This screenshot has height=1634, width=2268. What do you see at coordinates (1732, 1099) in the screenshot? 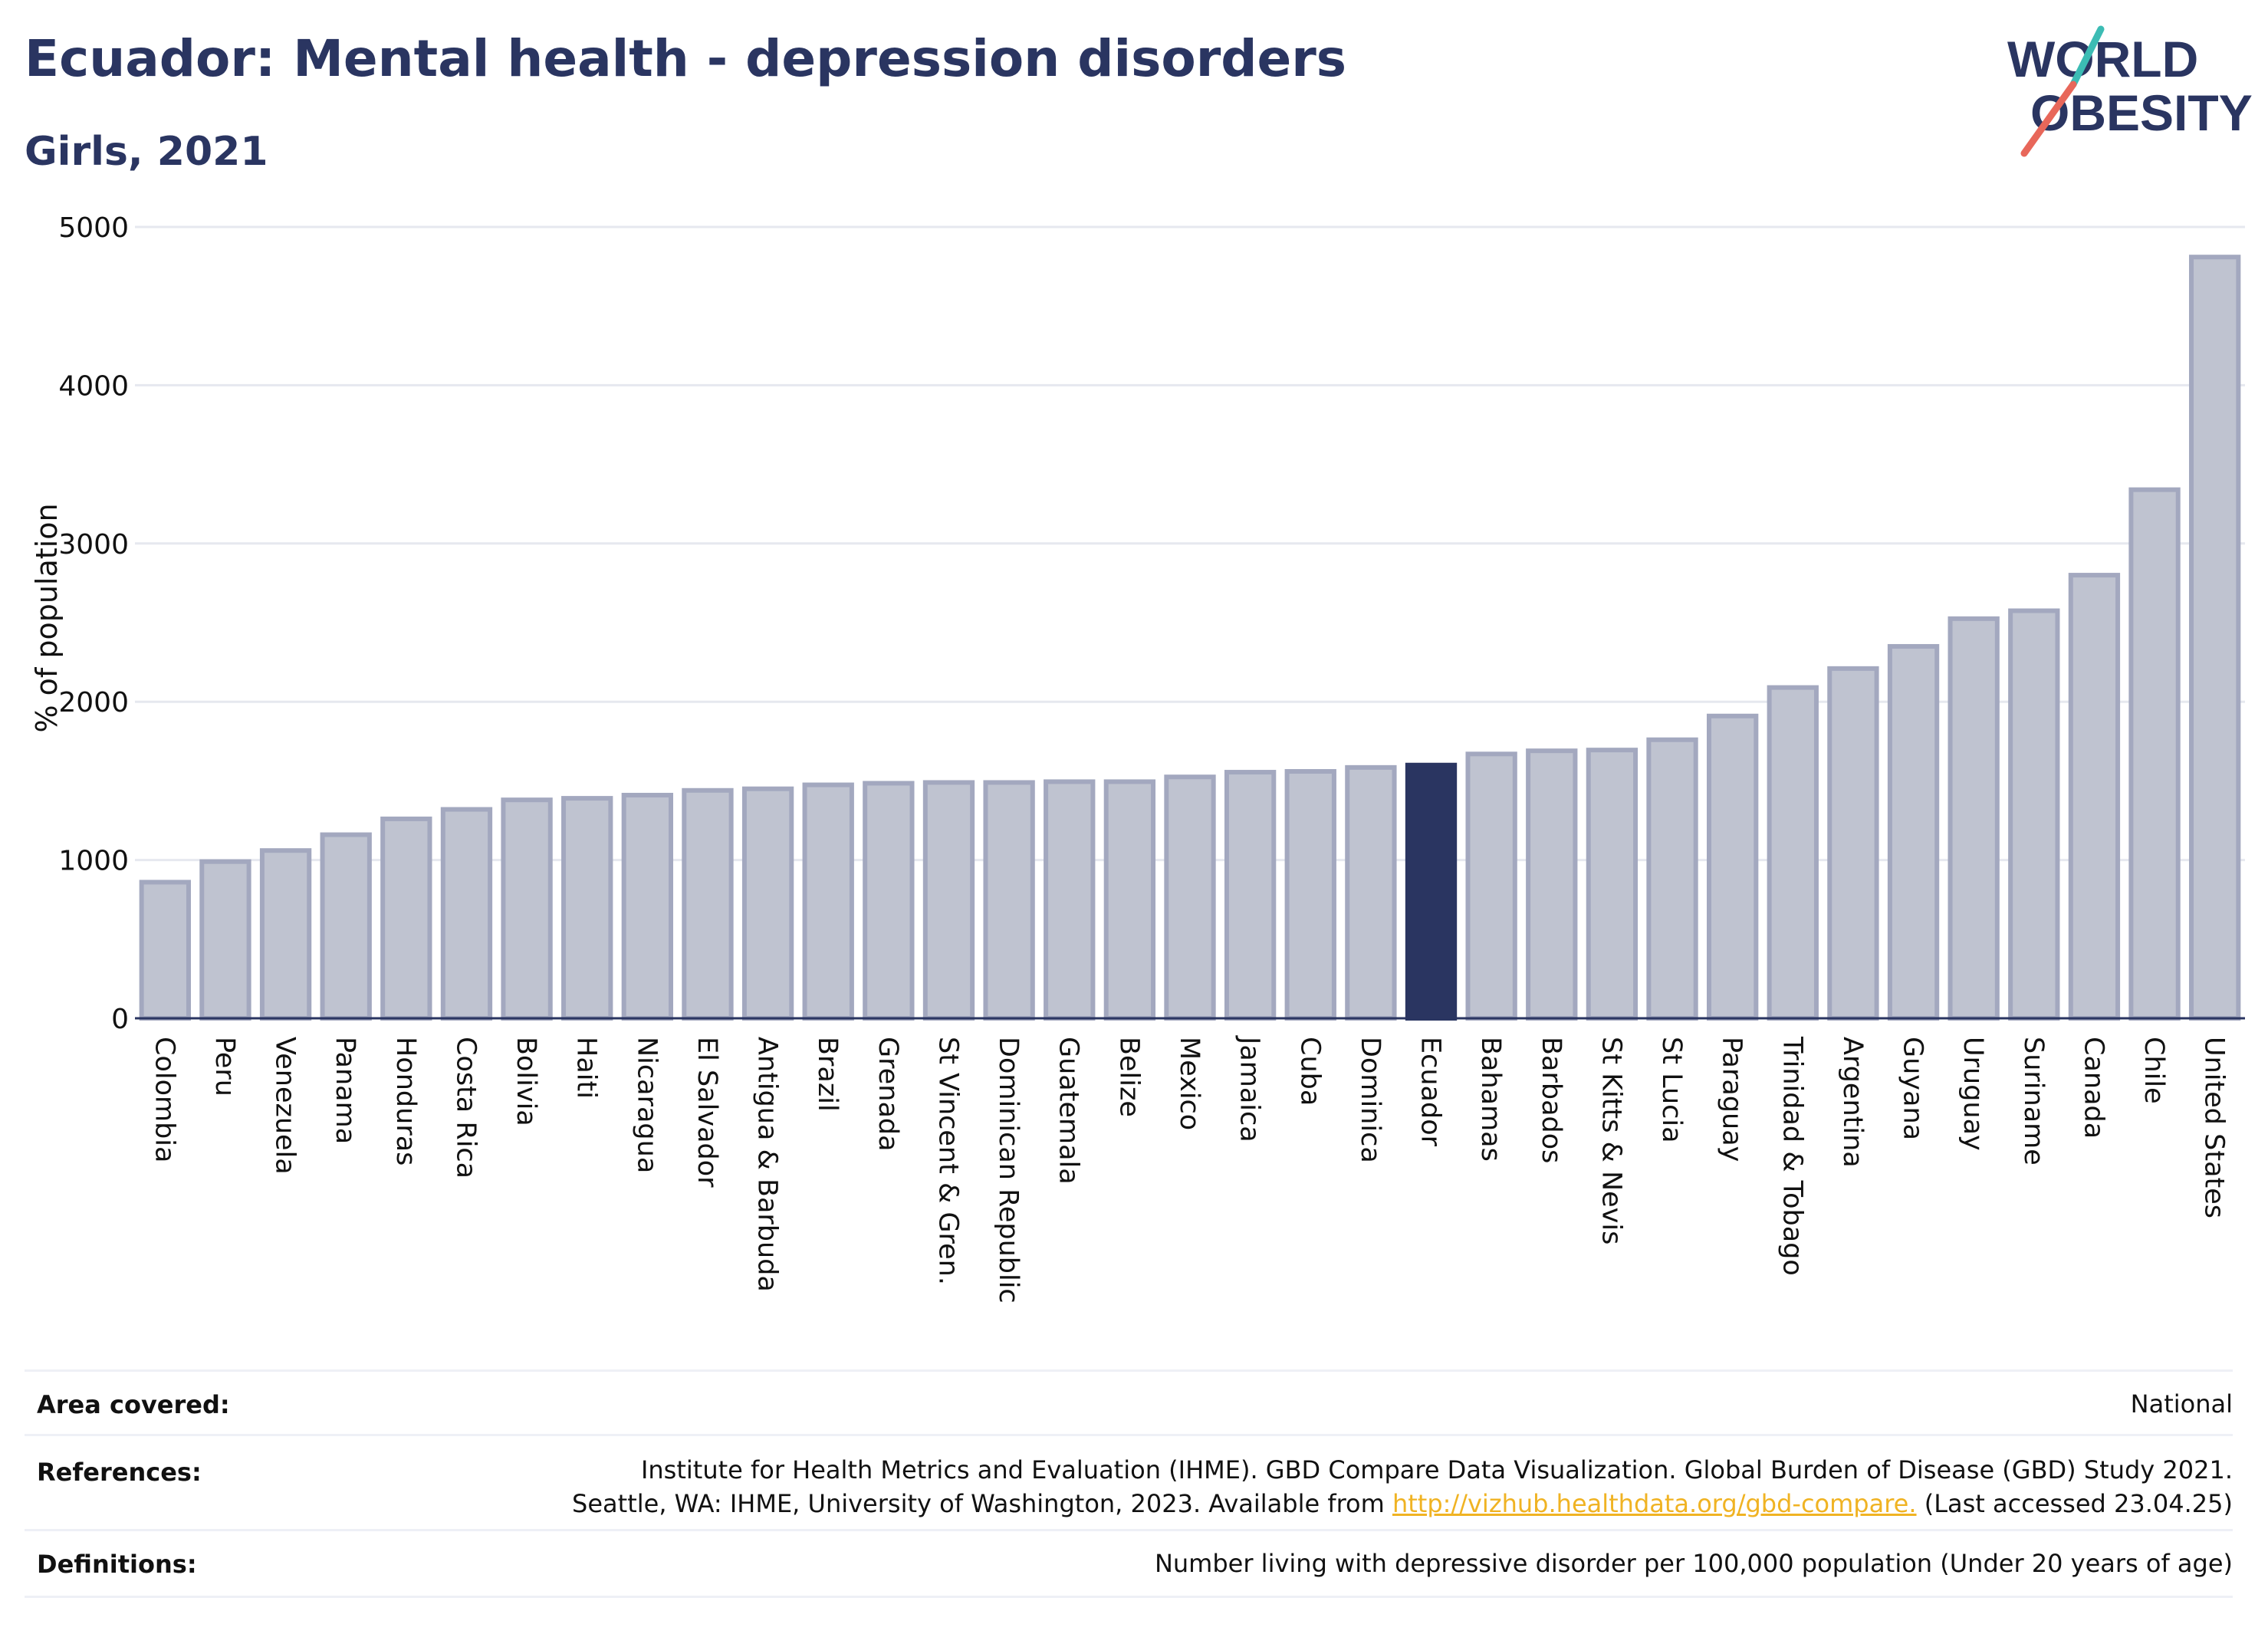
I see `x-tick-label: Paraguay` at bounding box center [1732, 1099].